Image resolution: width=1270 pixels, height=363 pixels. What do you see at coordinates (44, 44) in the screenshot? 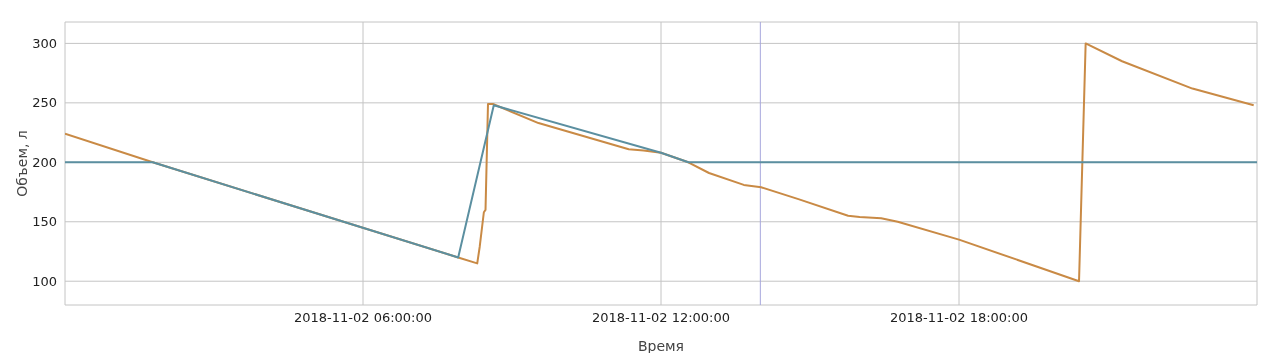
I see `y-tick-label: 300` at bounding box center [44, 44].